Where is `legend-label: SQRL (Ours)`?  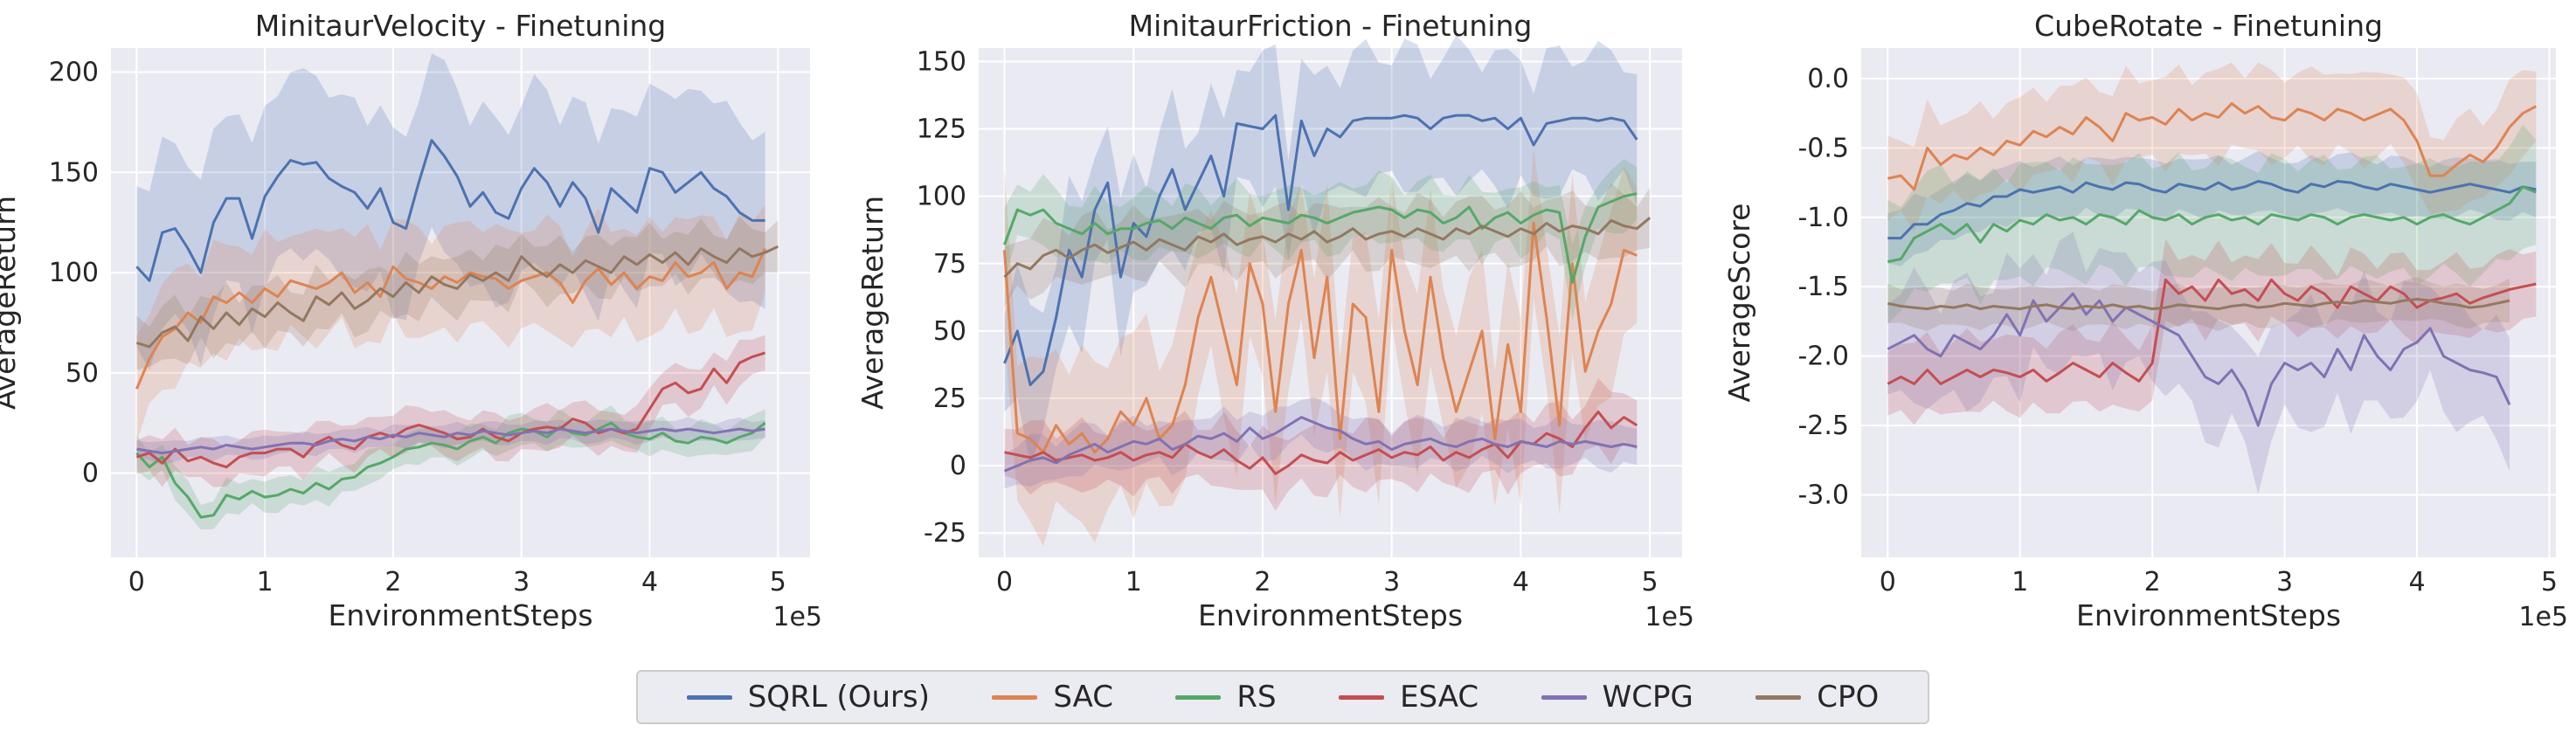
legend-label: SQRL (Ours) is located at coordinates (838, 697).